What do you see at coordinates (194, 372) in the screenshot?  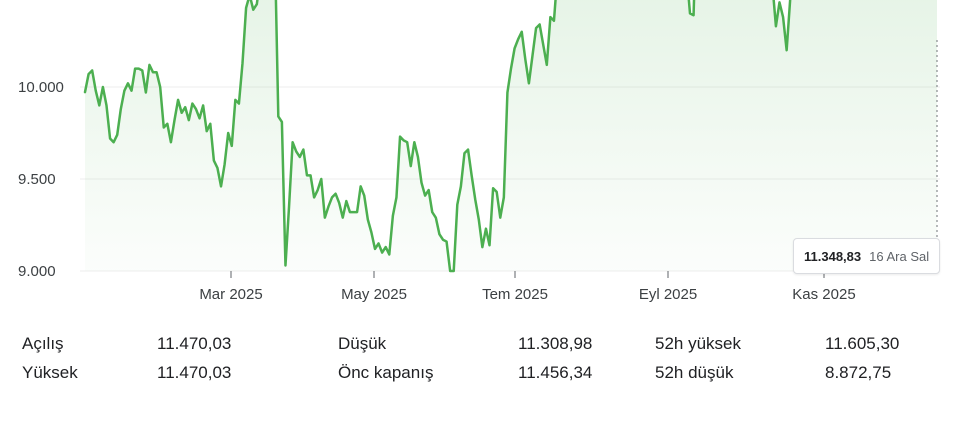 I see `stat-value-high: 11.470,03` at bounding box center [194, 372].